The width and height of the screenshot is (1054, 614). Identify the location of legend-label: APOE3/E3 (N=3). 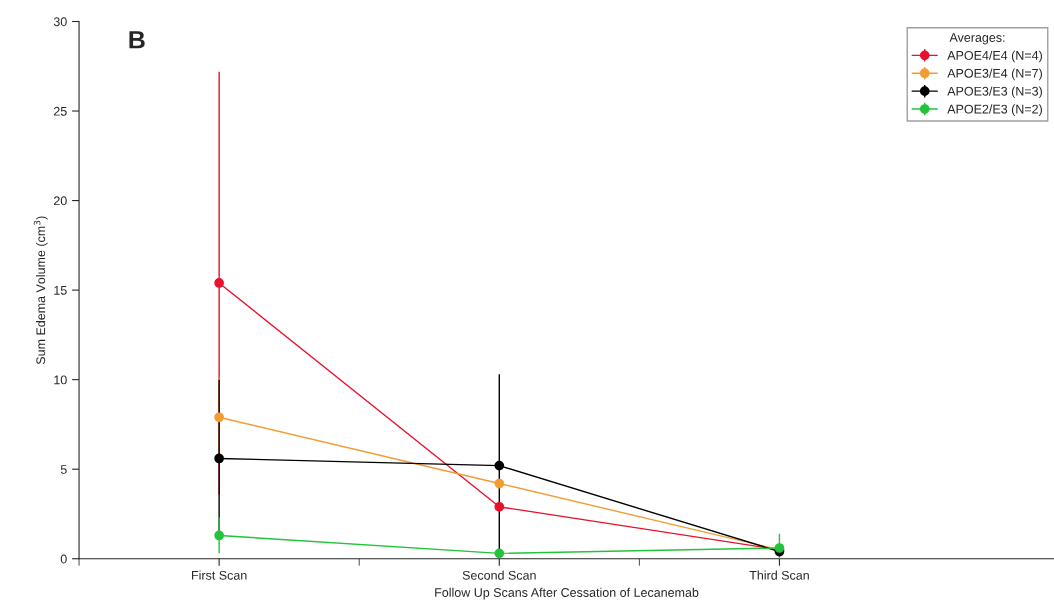
(994, 92).